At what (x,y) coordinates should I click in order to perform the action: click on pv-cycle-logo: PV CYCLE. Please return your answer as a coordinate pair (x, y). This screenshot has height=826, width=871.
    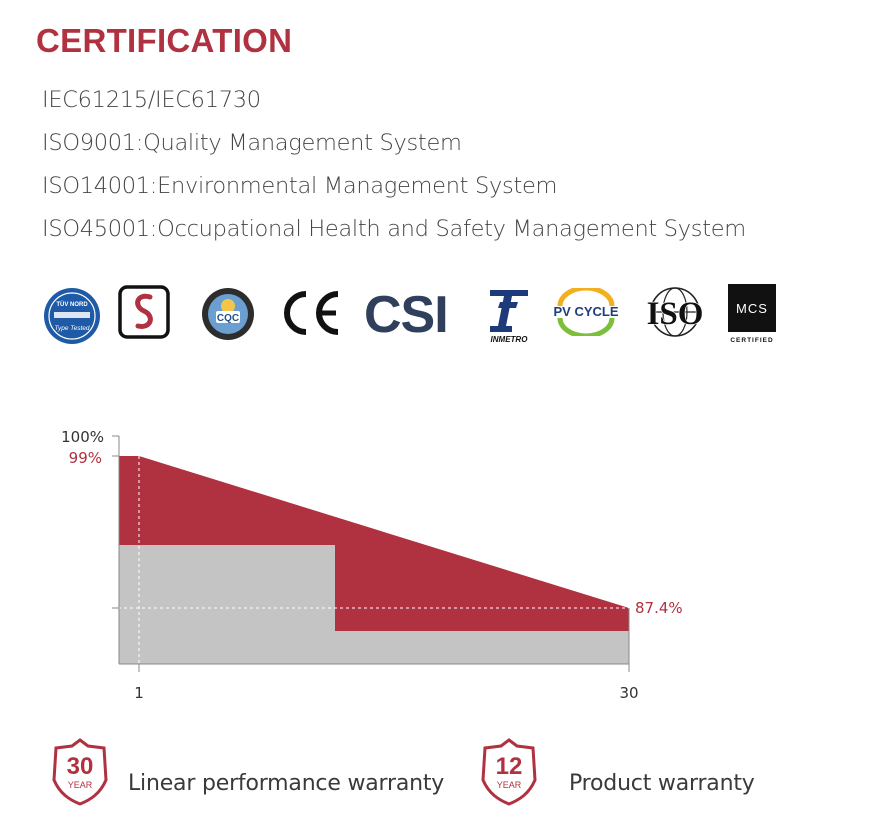
    Looking at the image, I should click on (586, 312).